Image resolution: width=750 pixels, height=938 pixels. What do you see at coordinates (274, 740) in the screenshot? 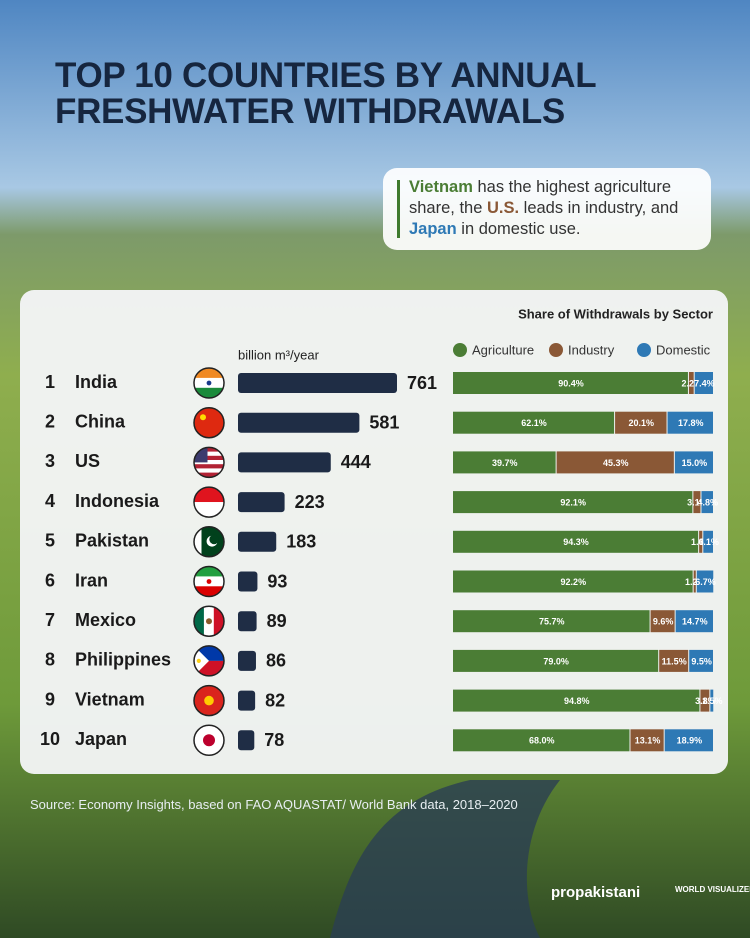
I see `value-label: 78` at bounding box center [274, 740].